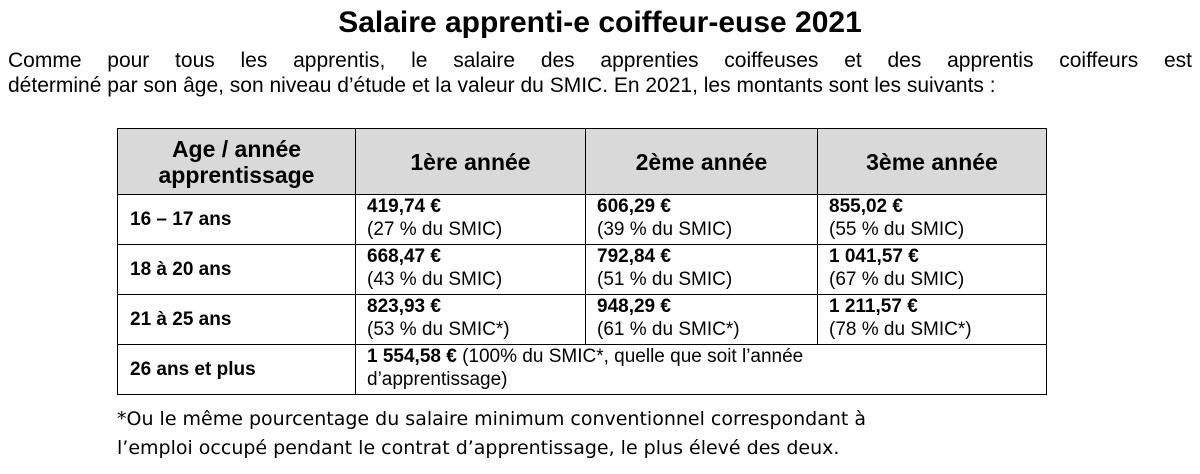 The height and width of the screenshot is (474, 1200). What do you see at coordinates (236, 161) in the screenshot?
I see `header-age: Age / année apprentissage` at bounding box center [236, 161].